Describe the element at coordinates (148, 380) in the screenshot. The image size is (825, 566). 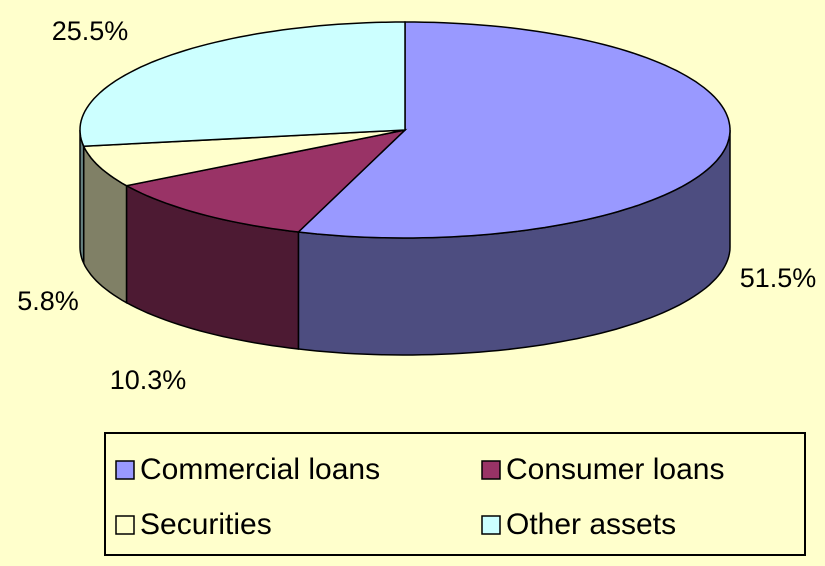
I see `data-label: 10.3%` at that location.